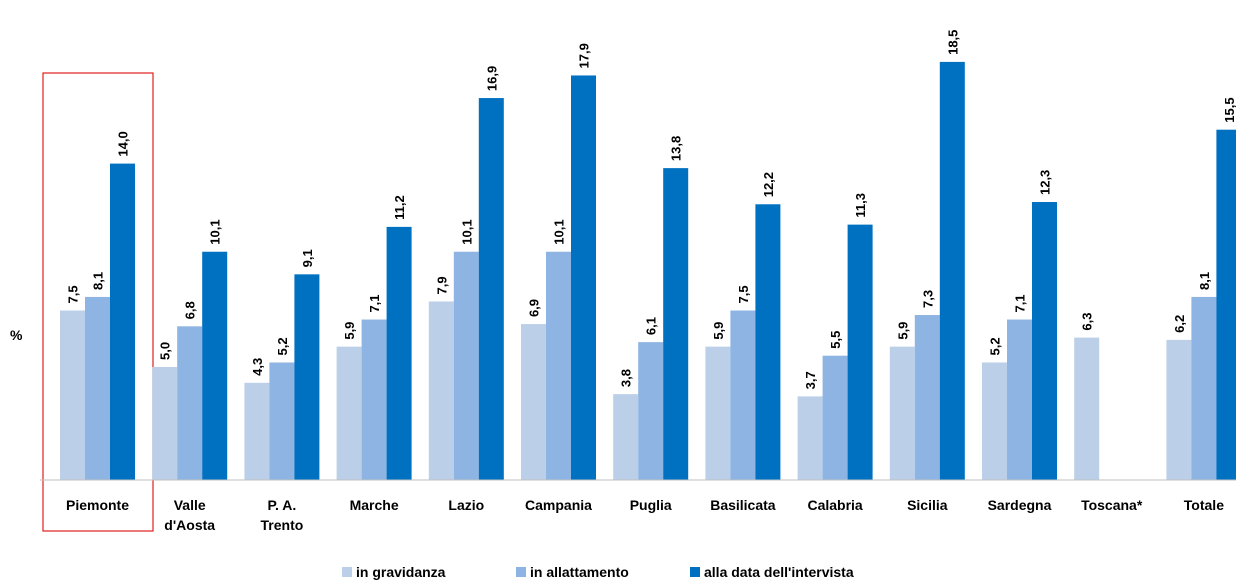  What do you see at coordinates (1204, 281) in the screenshot?
I see `data-label-1-12: 8,1` at bounding box center [1204, 281].